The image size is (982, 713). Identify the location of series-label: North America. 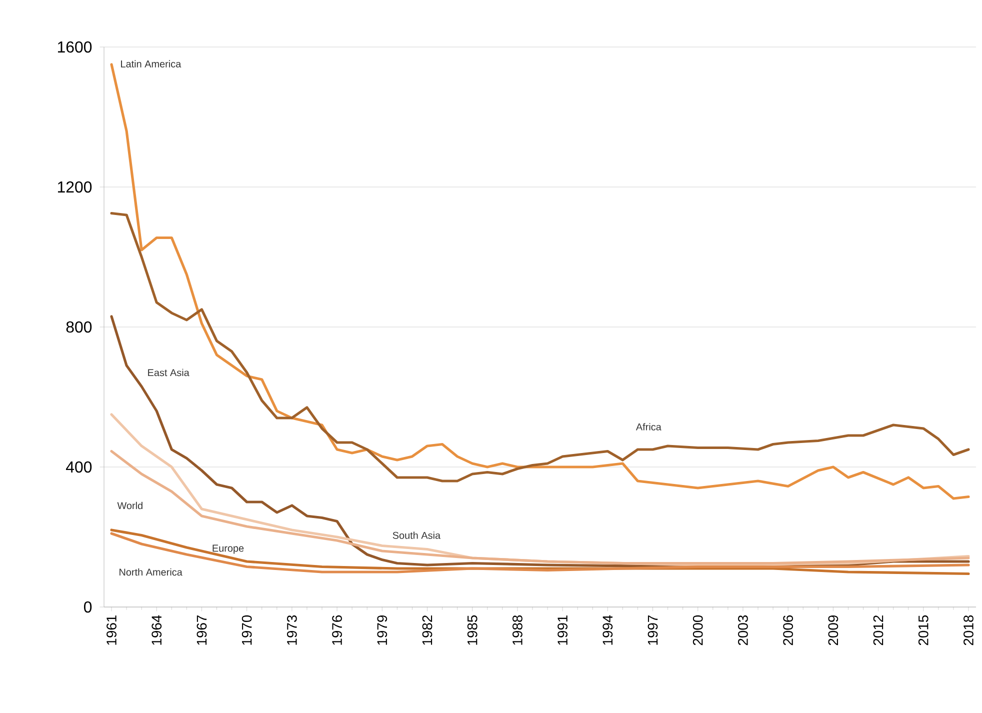
(151, 572).